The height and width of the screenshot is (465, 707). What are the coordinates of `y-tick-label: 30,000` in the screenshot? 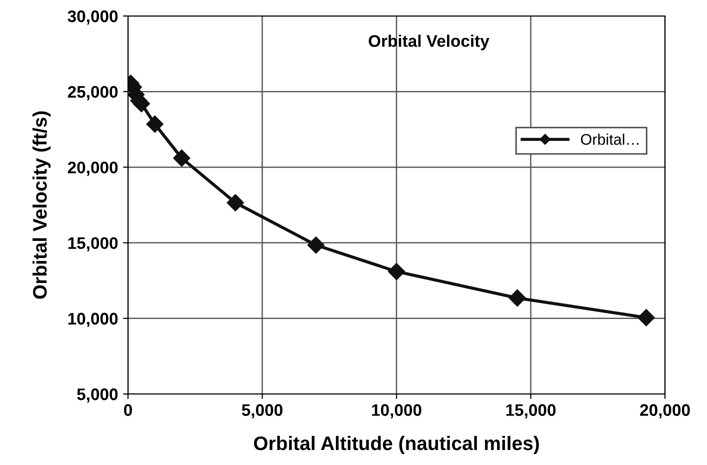 It's located at (93, 17).